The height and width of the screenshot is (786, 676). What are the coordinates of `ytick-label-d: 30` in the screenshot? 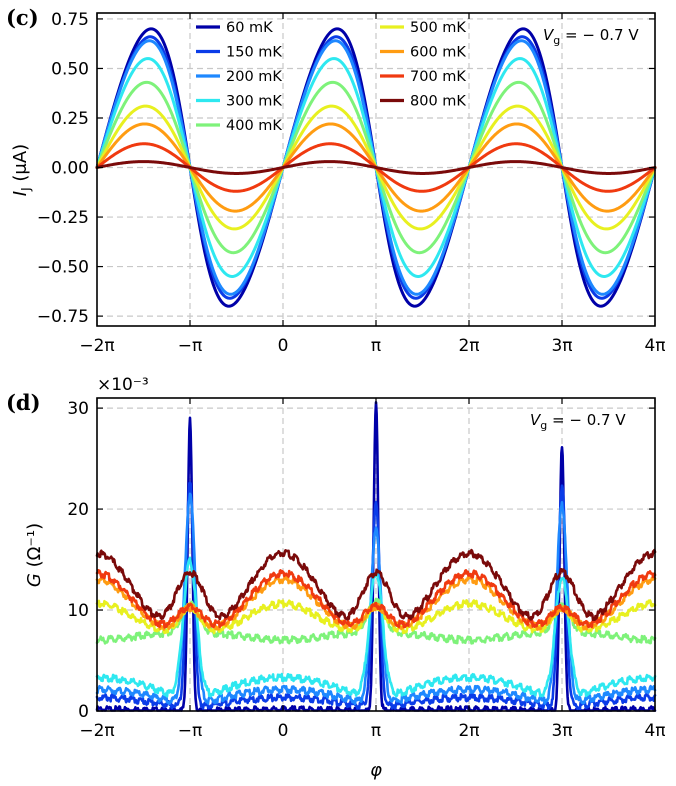 It's located at (78, 409).